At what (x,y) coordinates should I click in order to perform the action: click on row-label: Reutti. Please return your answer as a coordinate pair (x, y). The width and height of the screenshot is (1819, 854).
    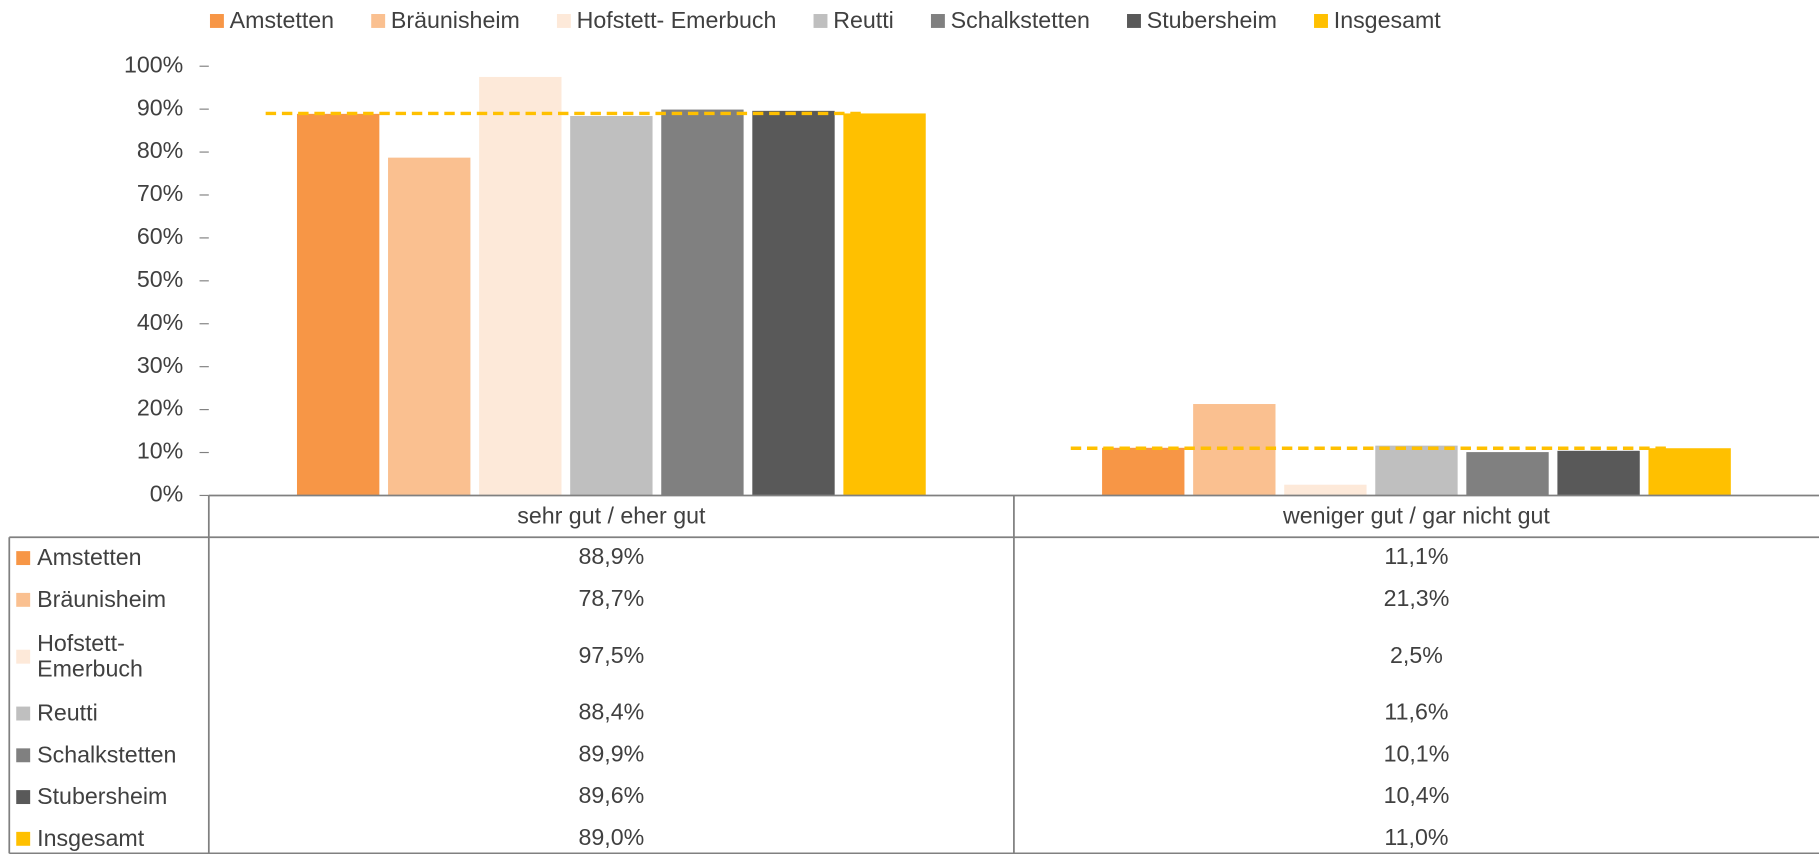
    Looking at the image, I should click on (109, 714).